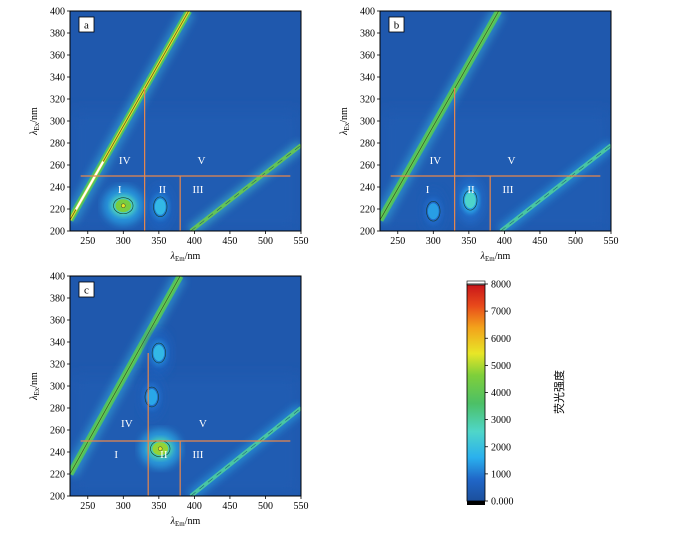 The width and height of the screenshot is (681, 542). I want to click on x-axis-label: λEm/nm, so click(185, 522).